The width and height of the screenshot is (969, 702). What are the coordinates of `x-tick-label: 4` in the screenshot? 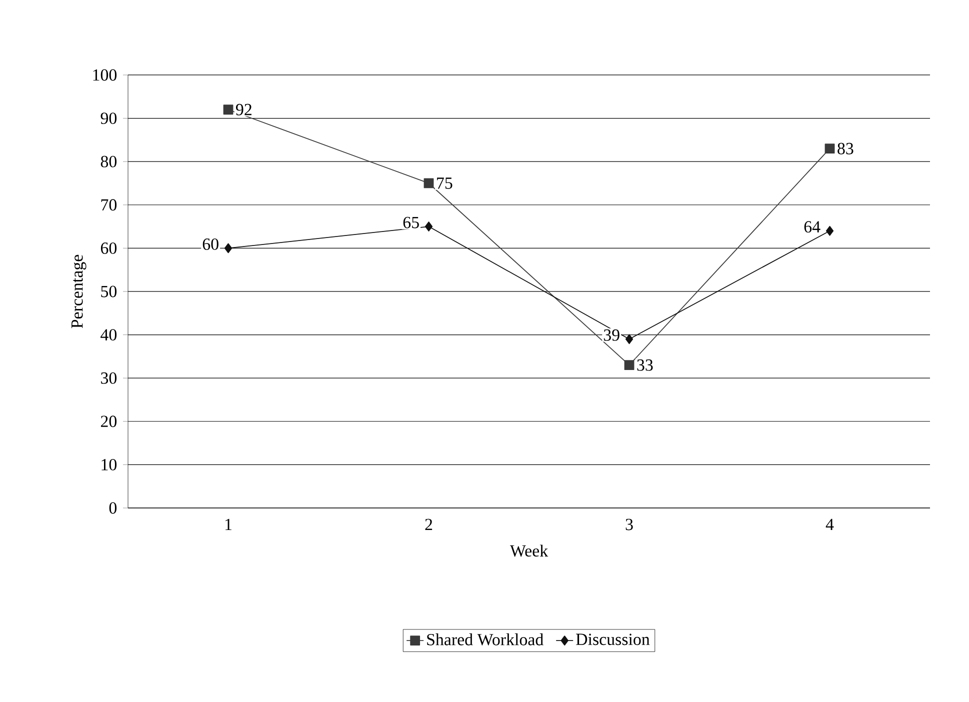 It's located at (830, 524).